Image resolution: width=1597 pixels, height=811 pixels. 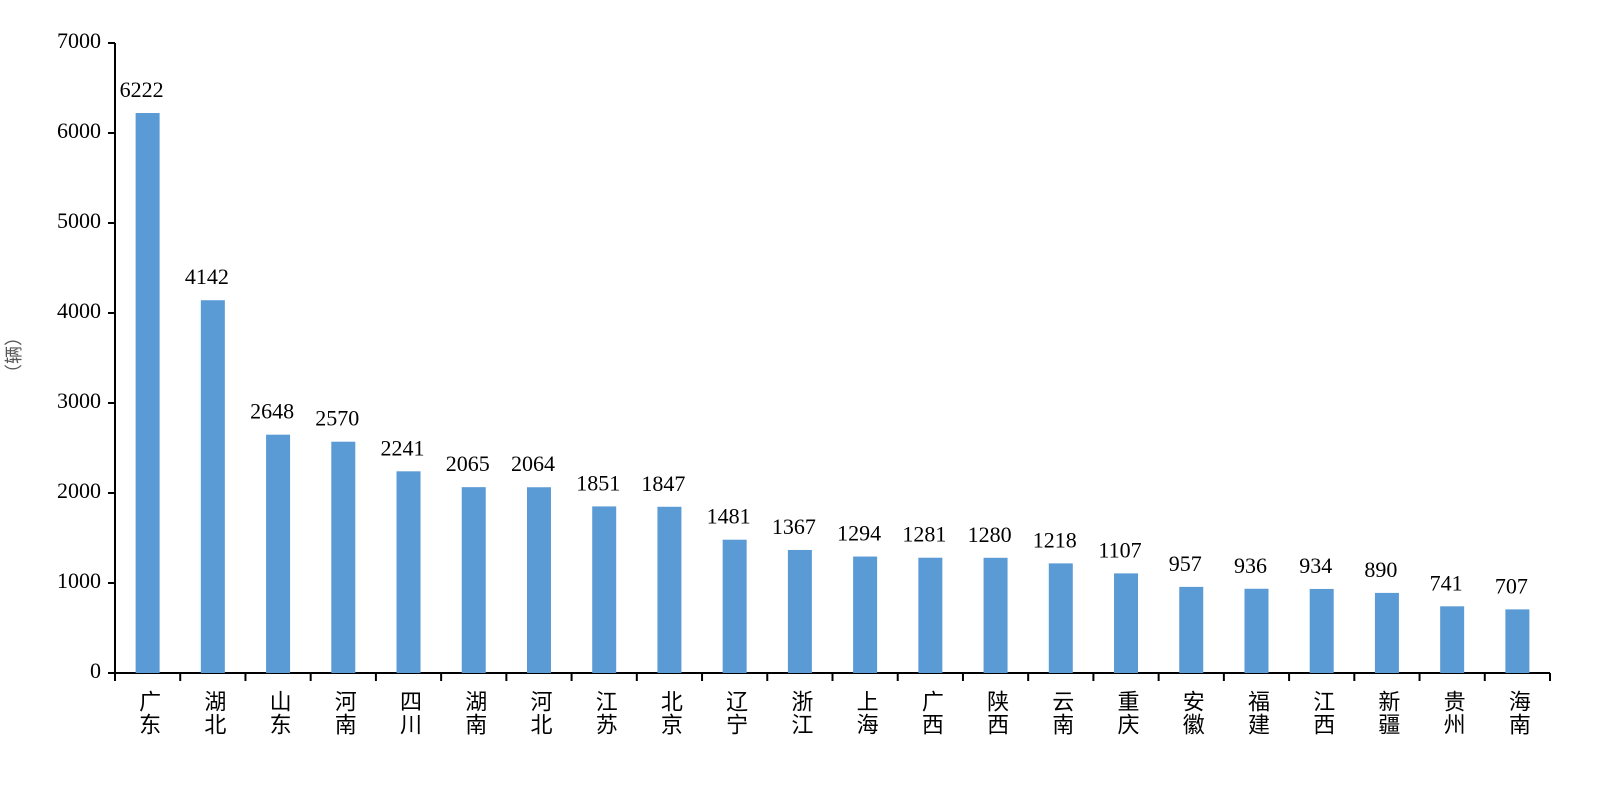 I want to click on x-tick-label: 河南, so click(x=344, y=713).